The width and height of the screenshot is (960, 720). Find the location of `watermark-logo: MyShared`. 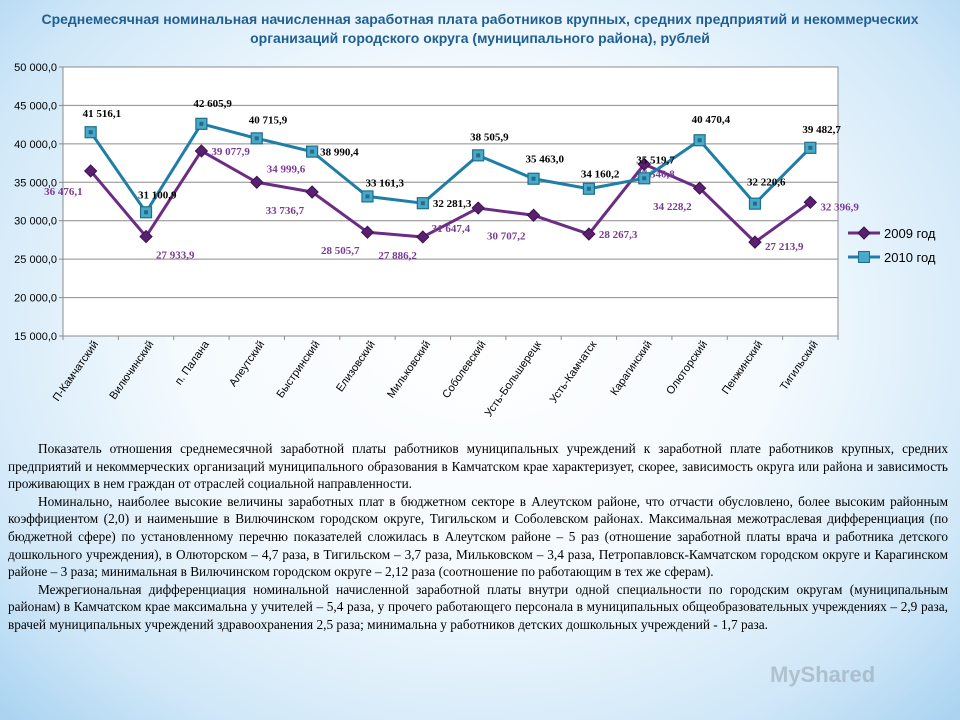

watermark-logo: MyShared is located at coordinates (823, 674).